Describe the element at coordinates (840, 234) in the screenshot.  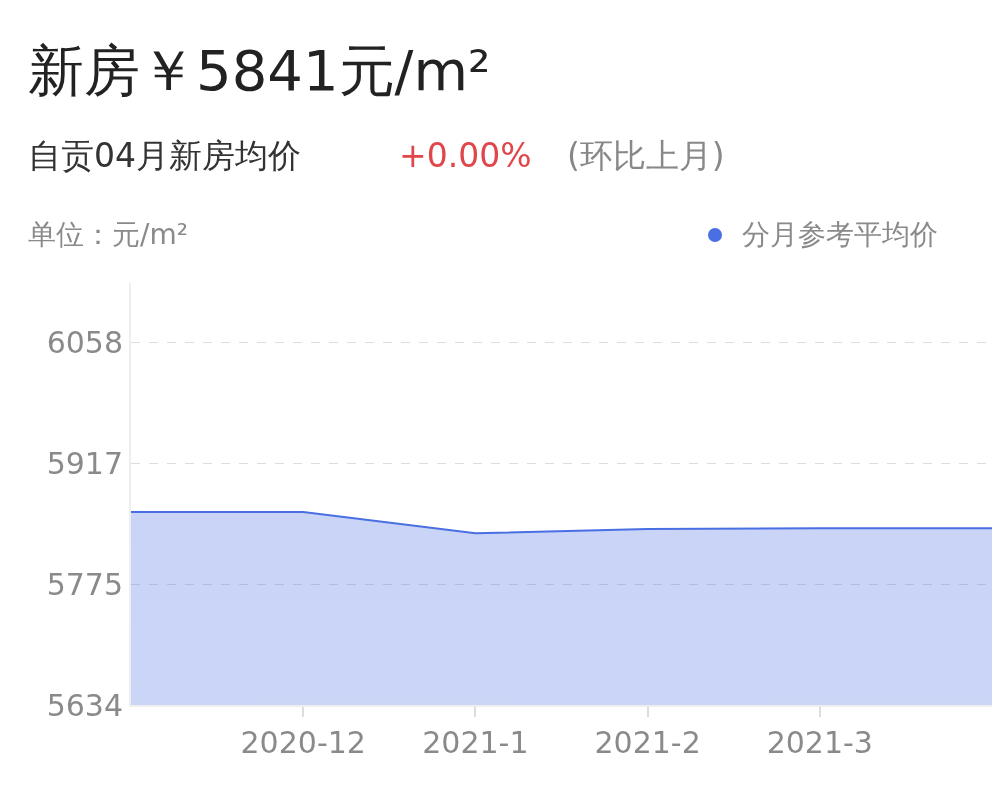
I see `legend-label: 分月参考平均价` at that location.